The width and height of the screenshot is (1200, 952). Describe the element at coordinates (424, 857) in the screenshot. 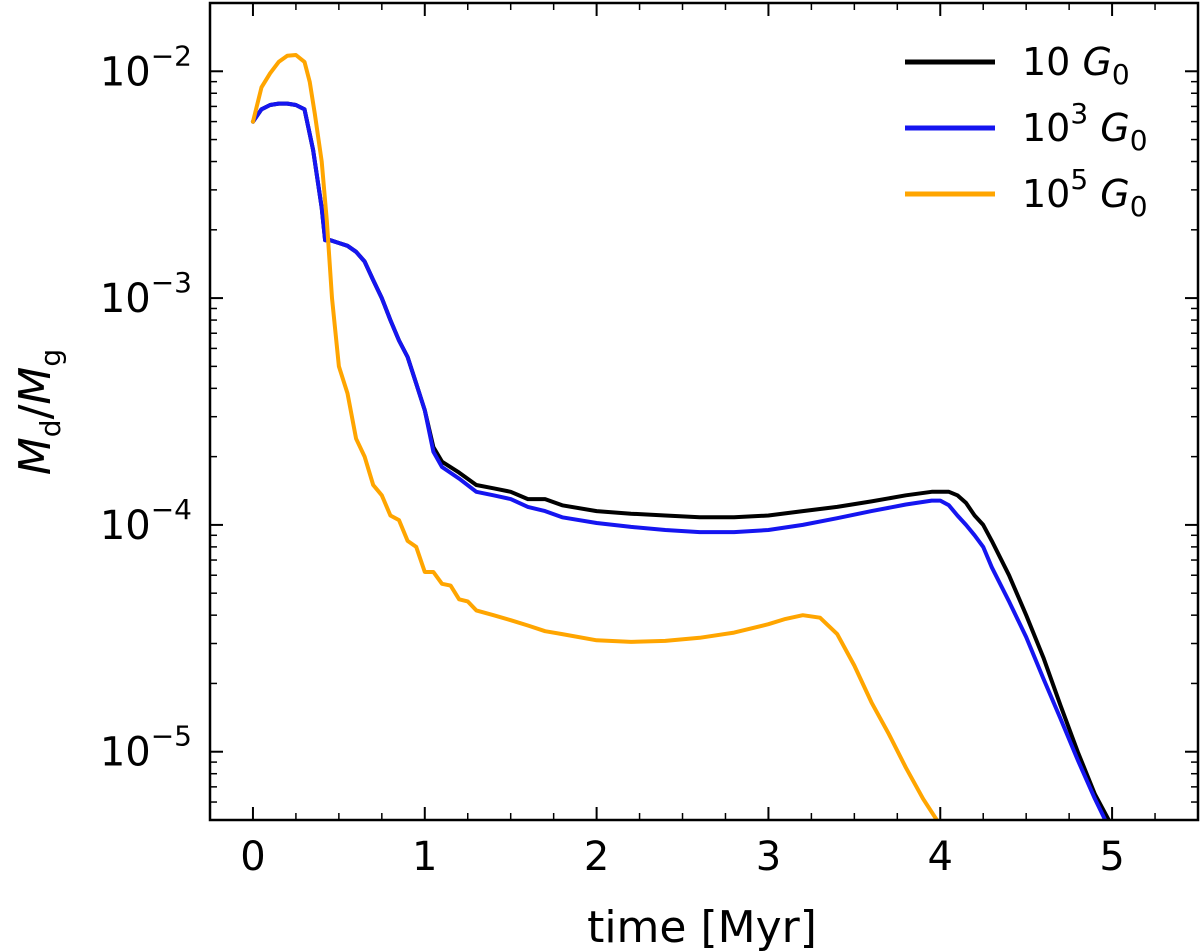

I see `x-tick-label: 1` at that location.